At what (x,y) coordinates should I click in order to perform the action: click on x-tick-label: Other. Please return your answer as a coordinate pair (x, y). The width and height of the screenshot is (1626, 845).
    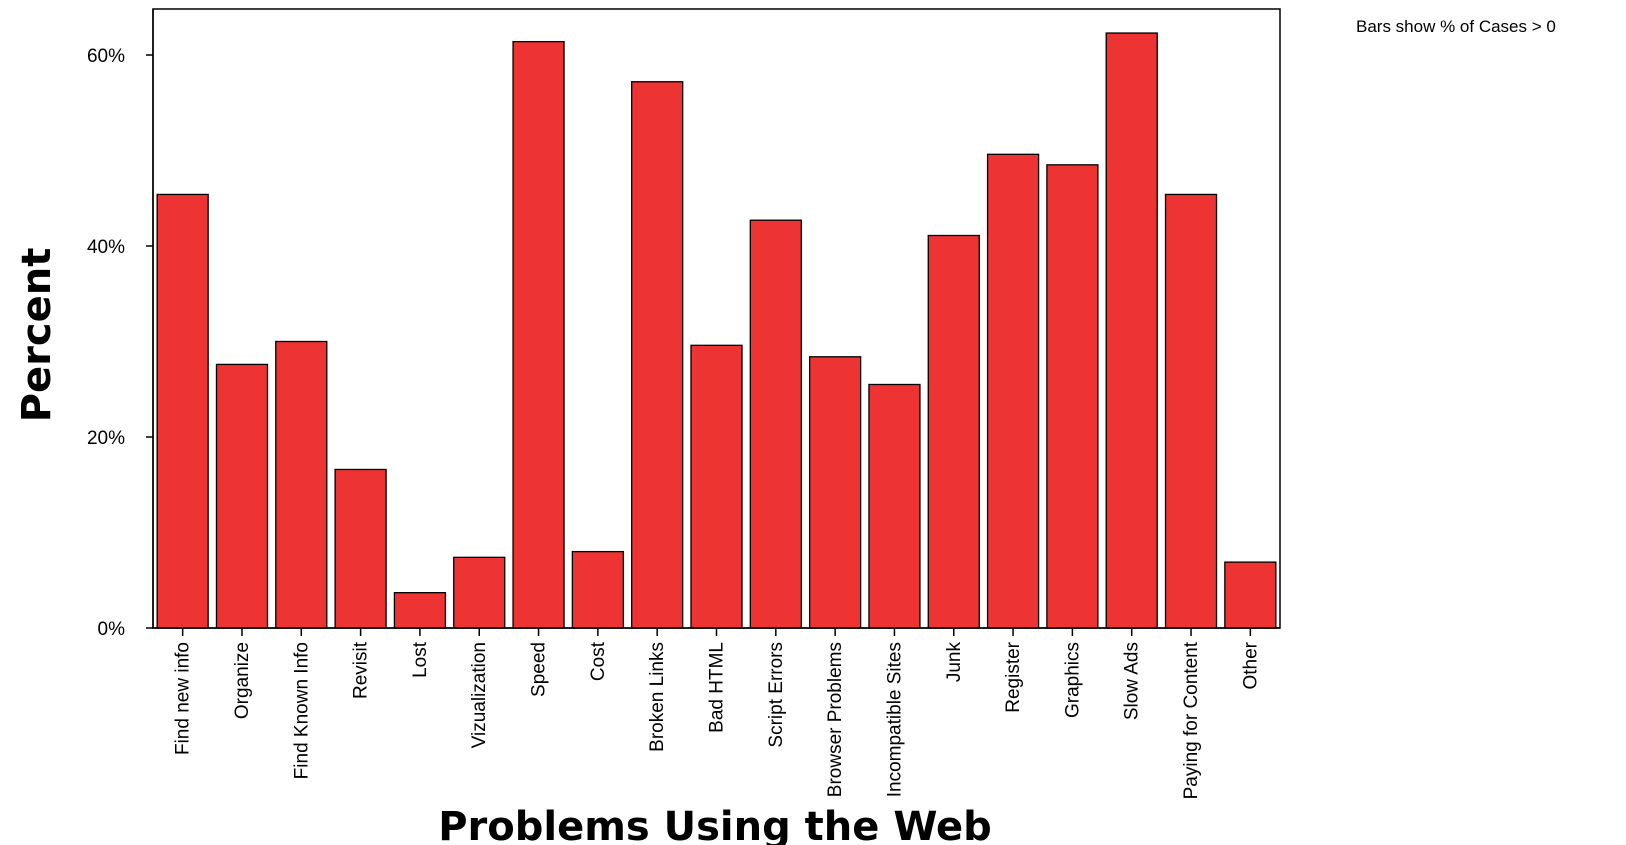
    Looking at the image, I should click on (1250, 665).